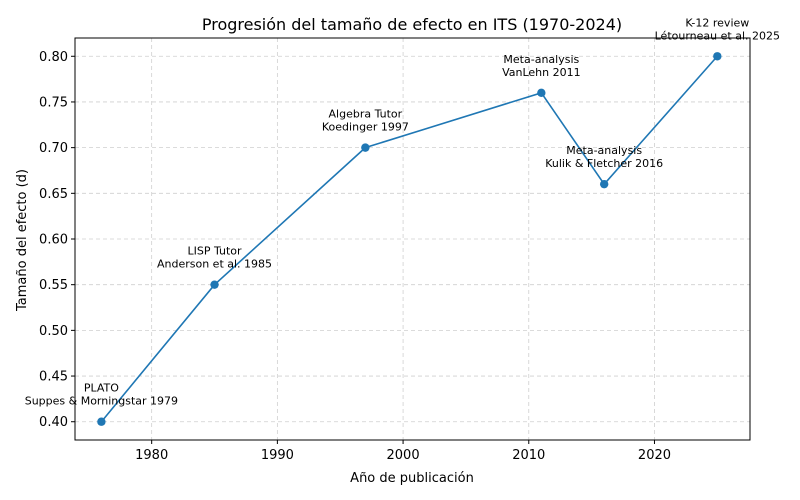 This screenshot has height=500, width=800. Describe the element at coordinates (22, 240) in the screenshot. I see `y-axis-label: Tamaño del efecto (d)` at that location.